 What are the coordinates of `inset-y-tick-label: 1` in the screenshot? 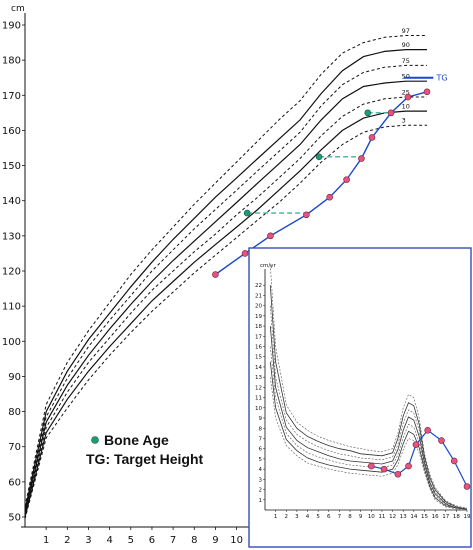 It's located at (261, 501).